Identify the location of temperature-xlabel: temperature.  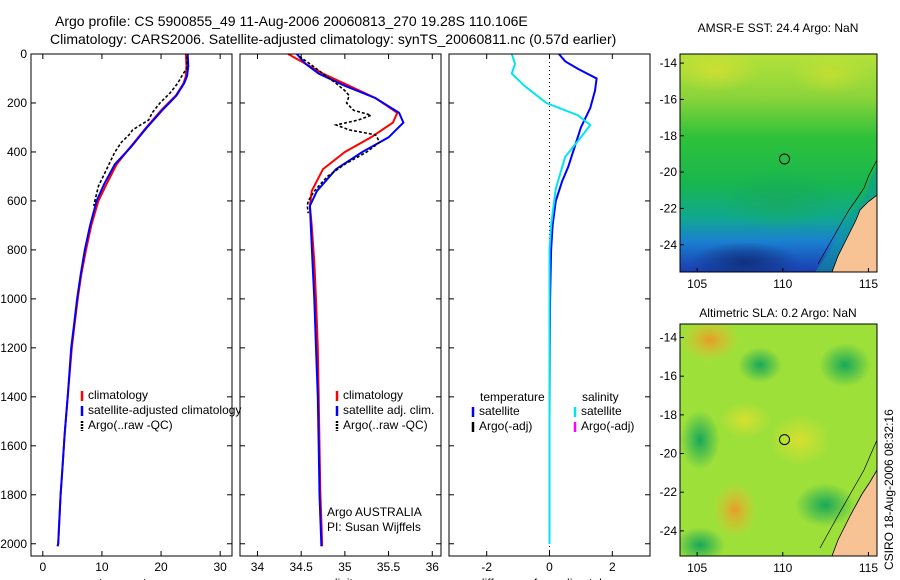
(131, 578).